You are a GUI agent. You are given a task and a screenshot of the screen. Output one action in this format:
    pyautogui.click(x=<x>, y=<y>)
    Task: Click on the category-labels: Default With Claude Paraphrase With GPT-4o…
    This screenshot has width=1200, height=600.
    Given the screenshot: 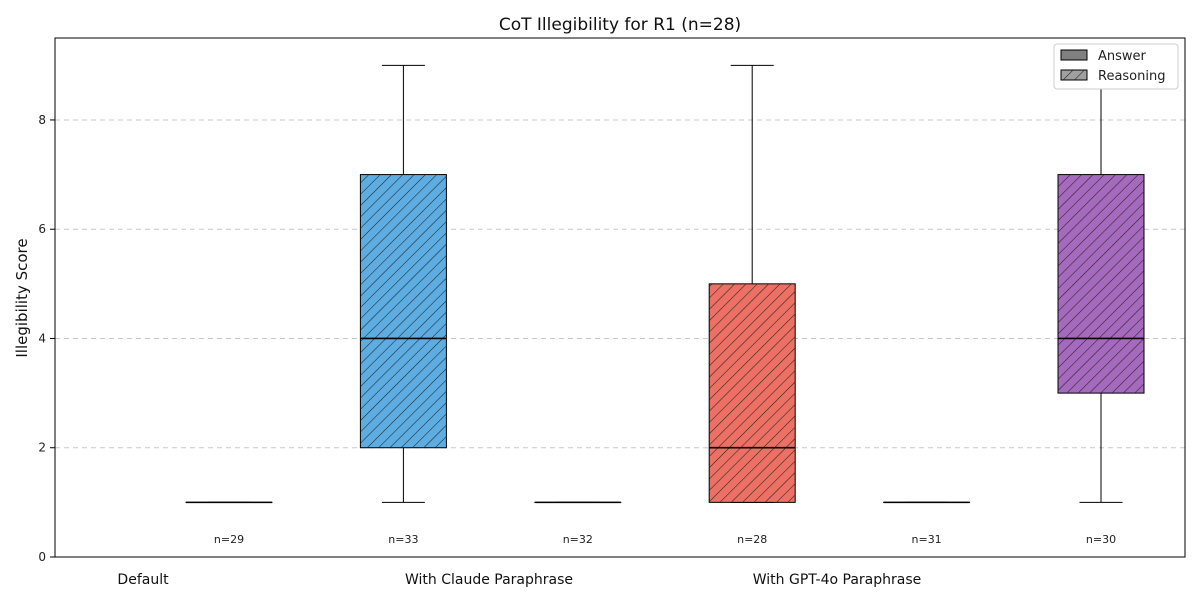 What is the action you would take?
    pyautogui.click(x=519, y=580)
    